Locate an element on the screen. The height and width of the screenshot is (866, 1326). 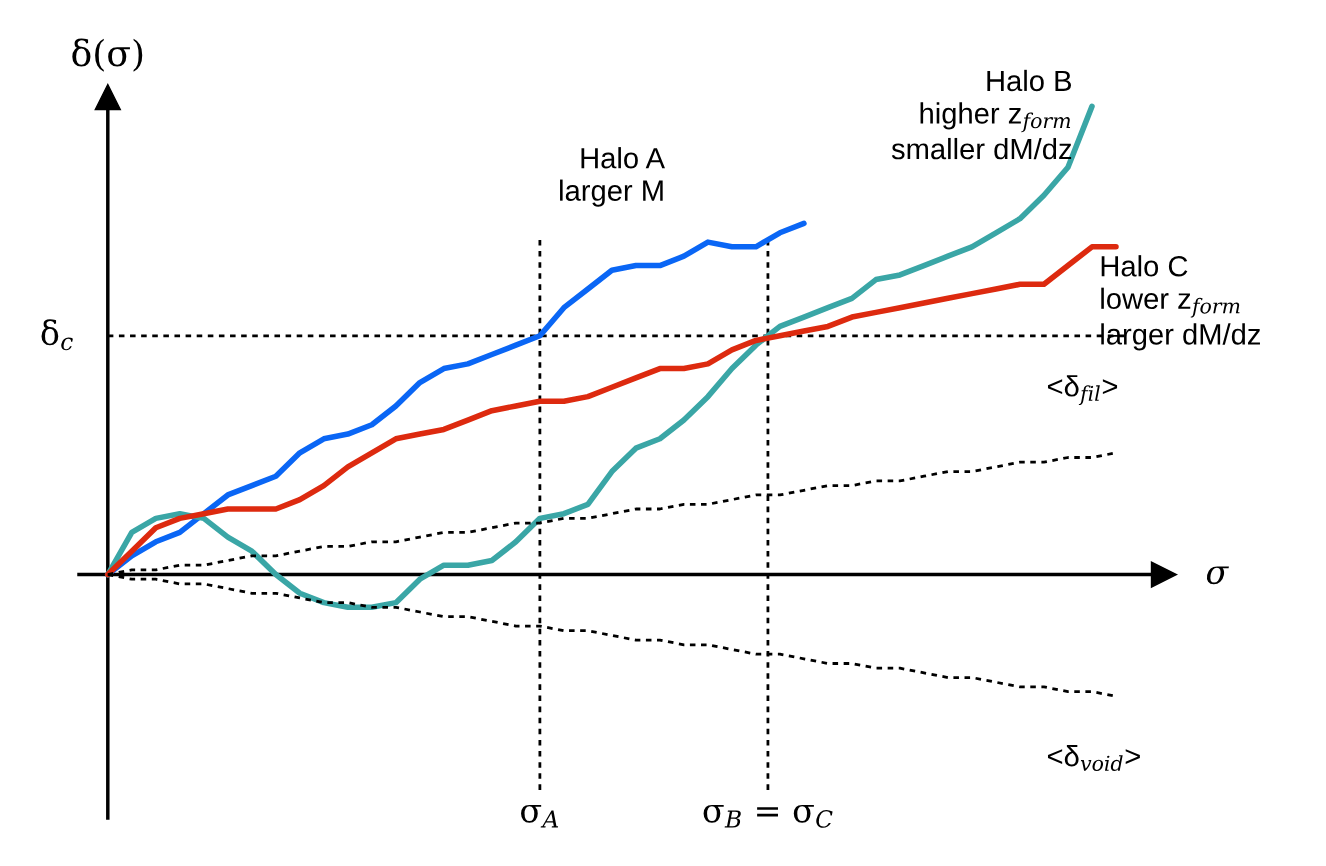
text: σ$_{B}$ = σ$_{C}$ is located at coordinates (768, 816).